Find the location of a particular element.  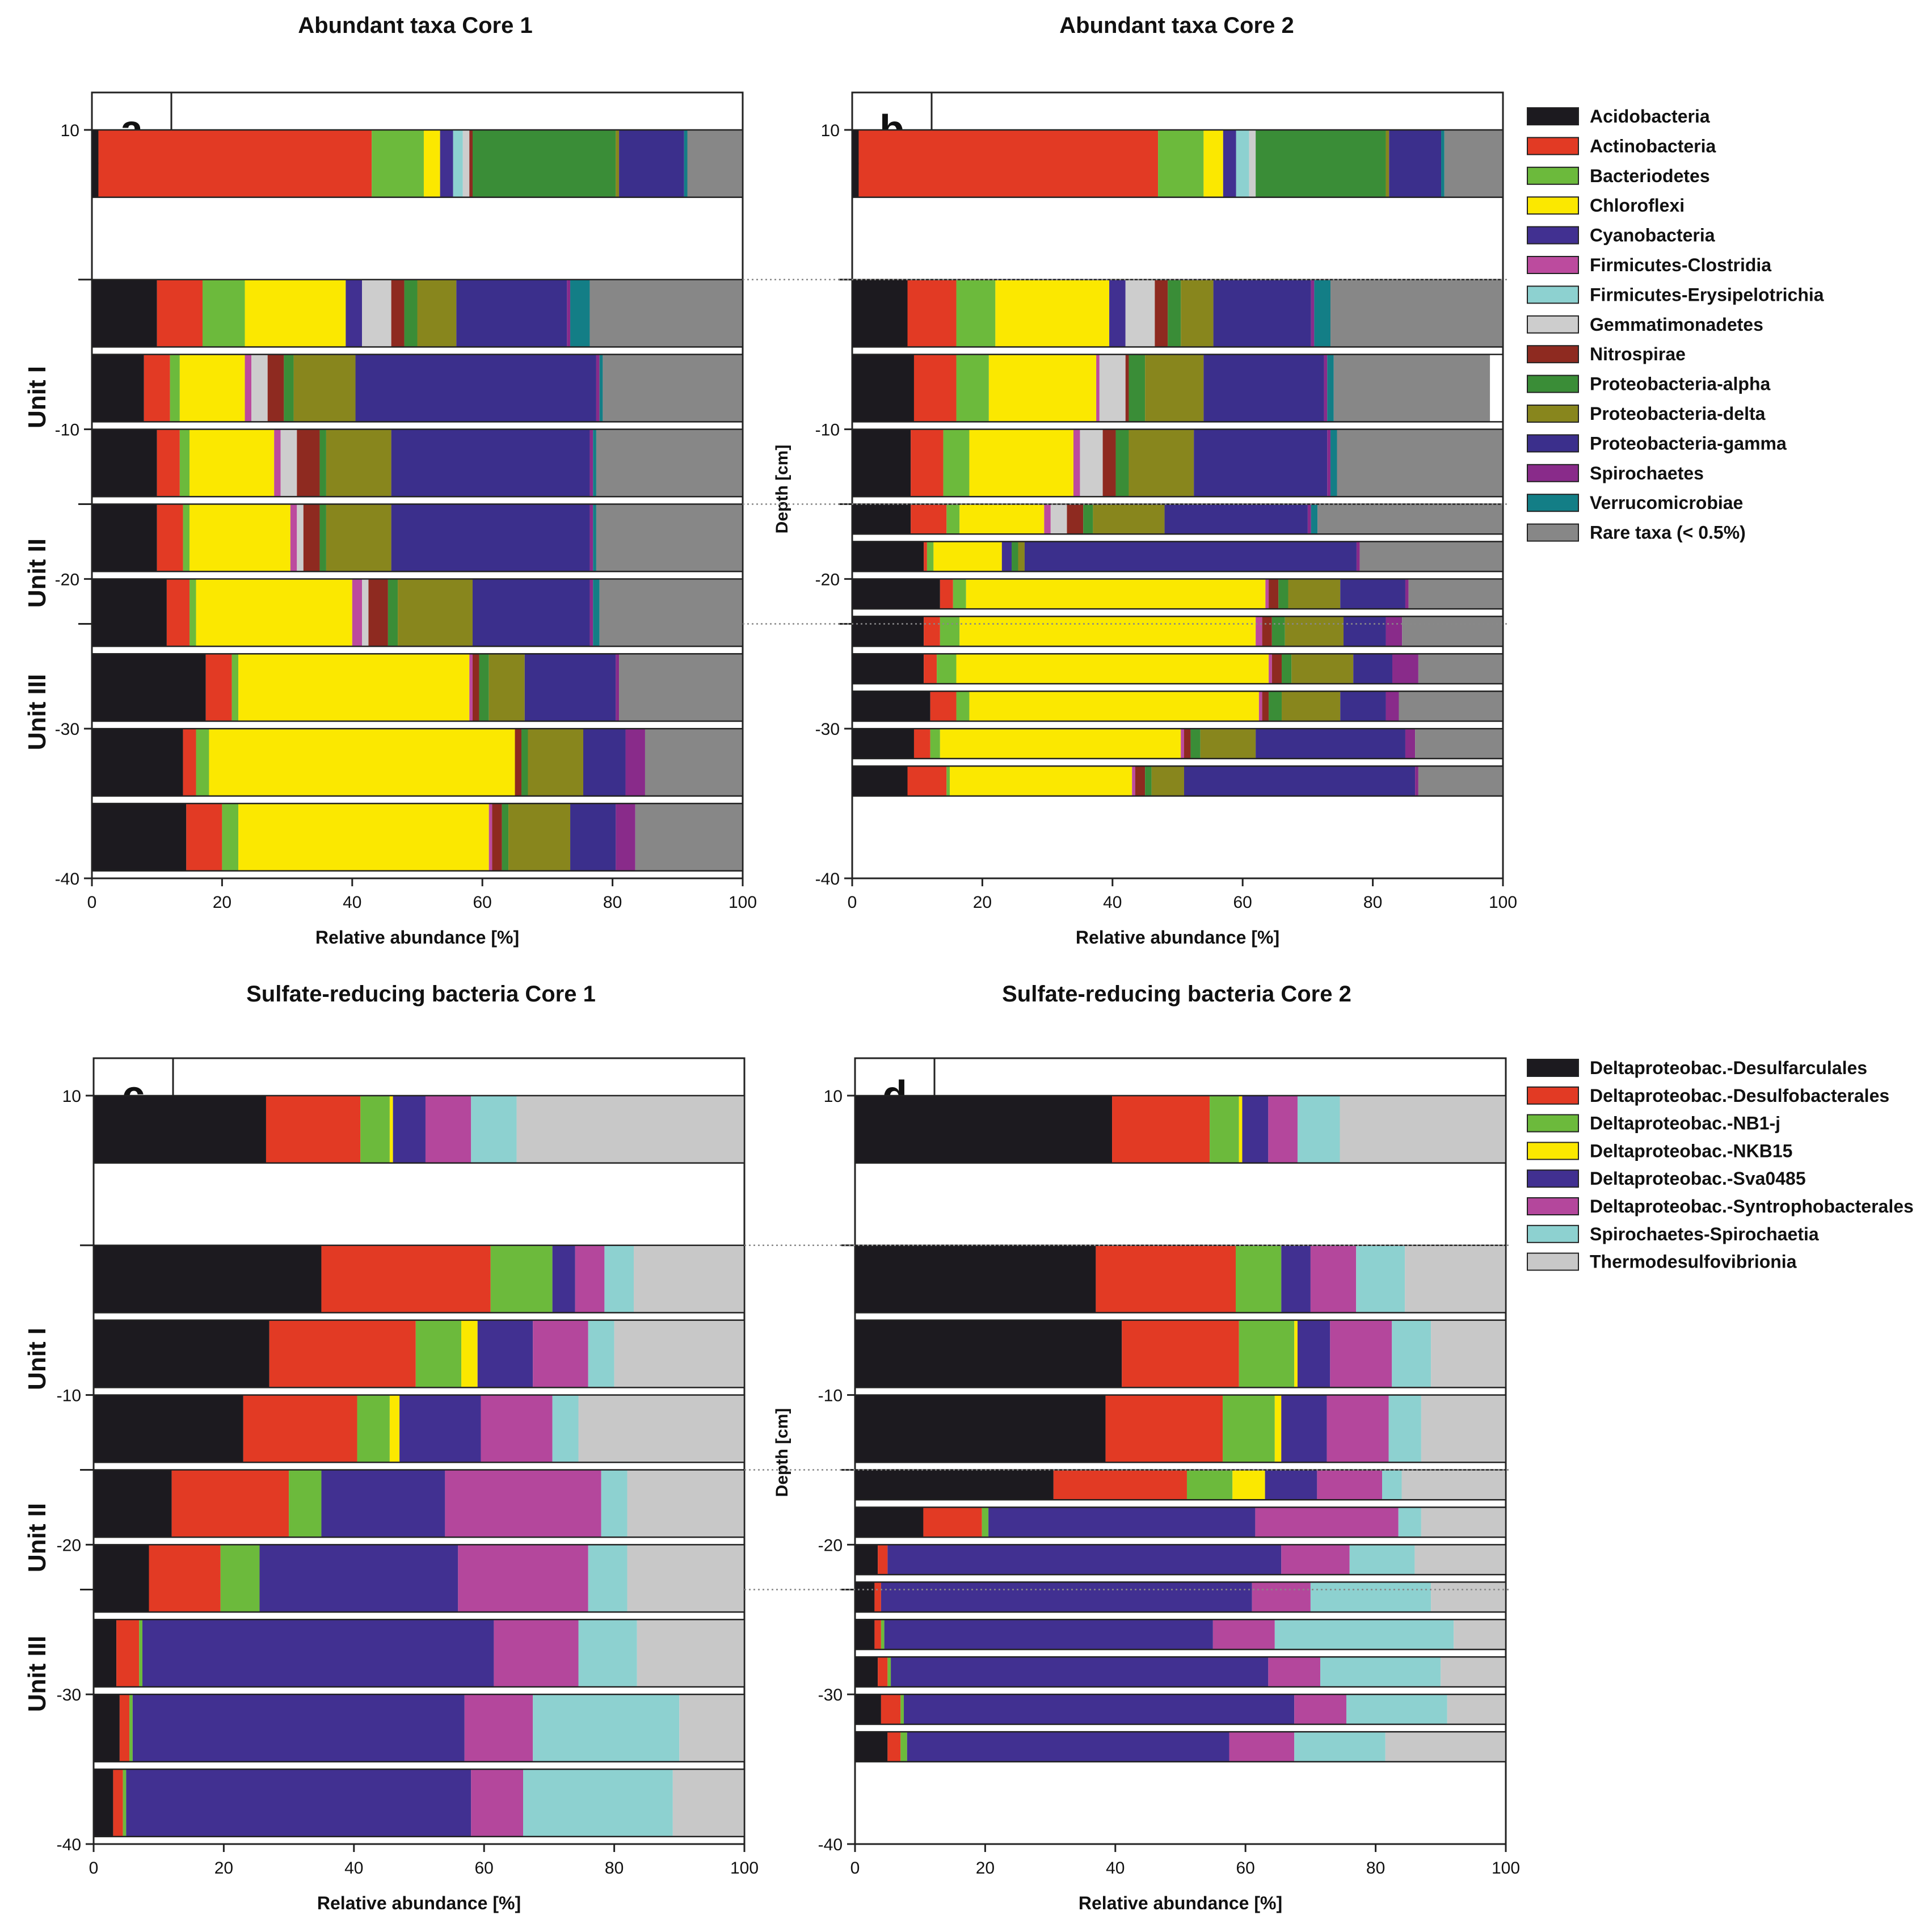

ylabel-panel-d: Depth [cm] is located at coordinates (782, 1452).